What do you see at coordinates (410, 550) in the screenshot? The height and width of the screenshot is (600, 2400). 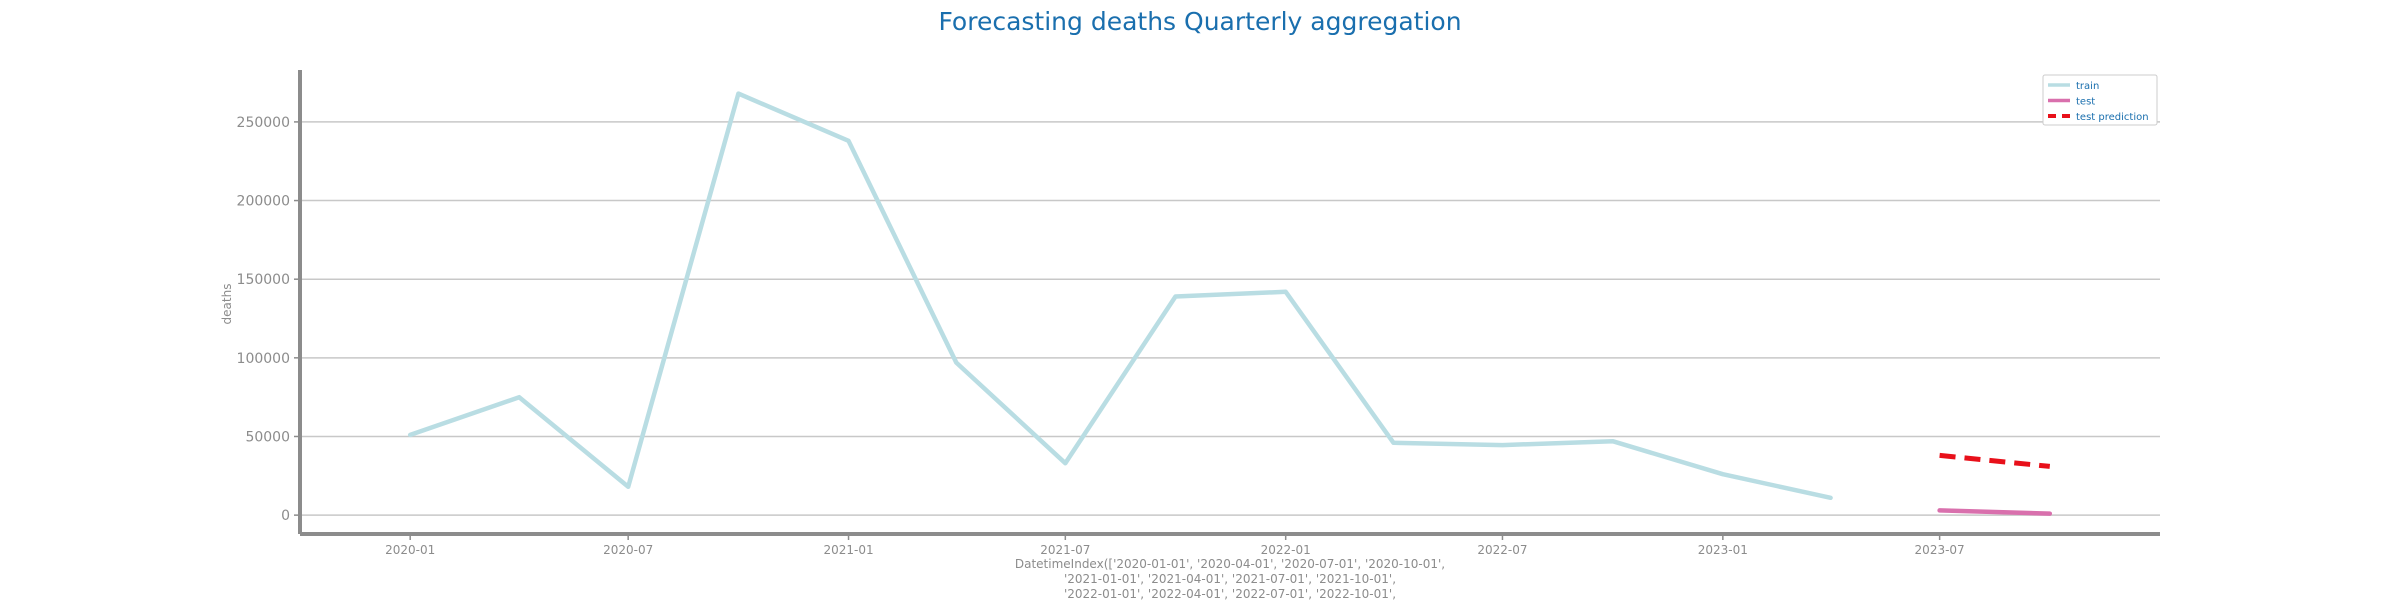 I see `x-tick-label: 2020-01` at bounding box center [410, 550].